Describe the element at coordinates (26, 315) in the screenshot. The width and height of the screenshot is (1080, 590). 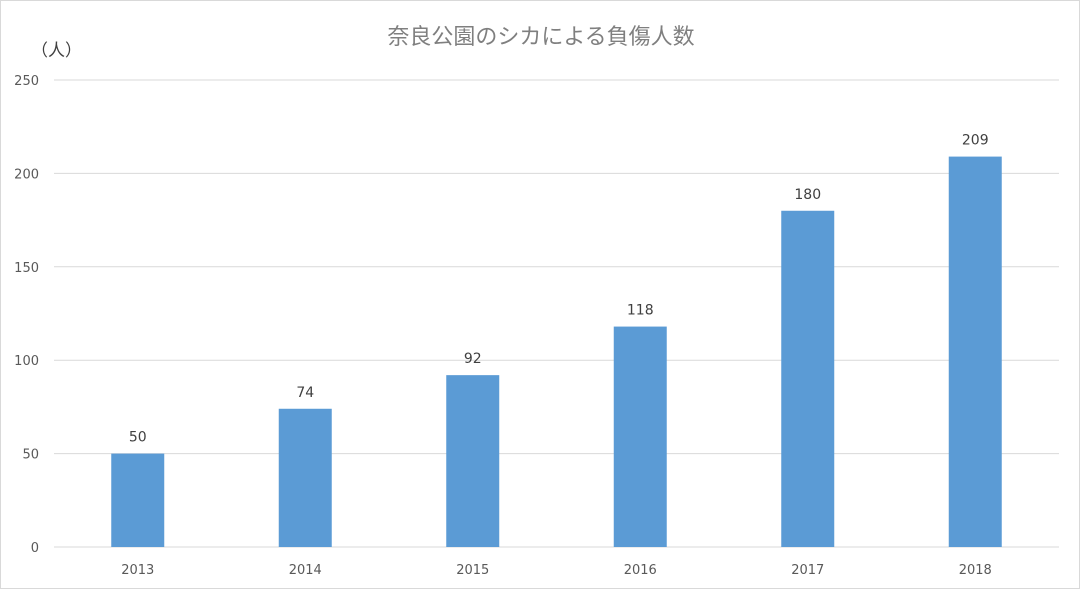
I see `y-tick-labels: 0 50 100 150 200 250` at that location.